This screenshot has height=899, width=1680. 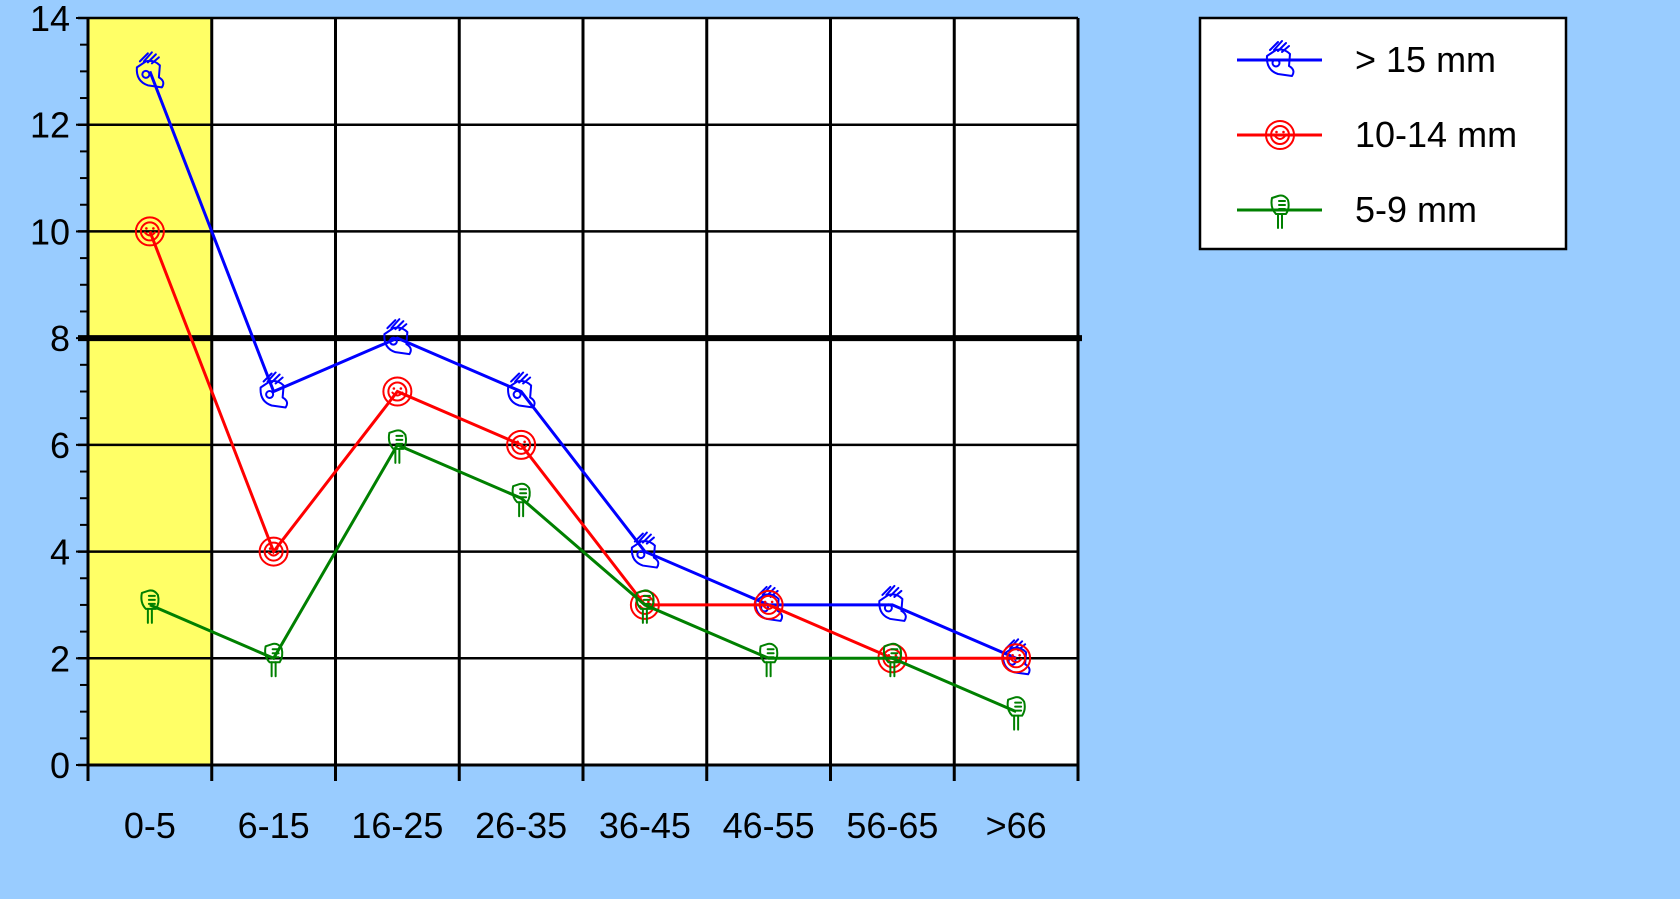 I want to click on y-axis-tick-labels: 0 2 4 6 8 10 12 14, so click(x=50, y=393).